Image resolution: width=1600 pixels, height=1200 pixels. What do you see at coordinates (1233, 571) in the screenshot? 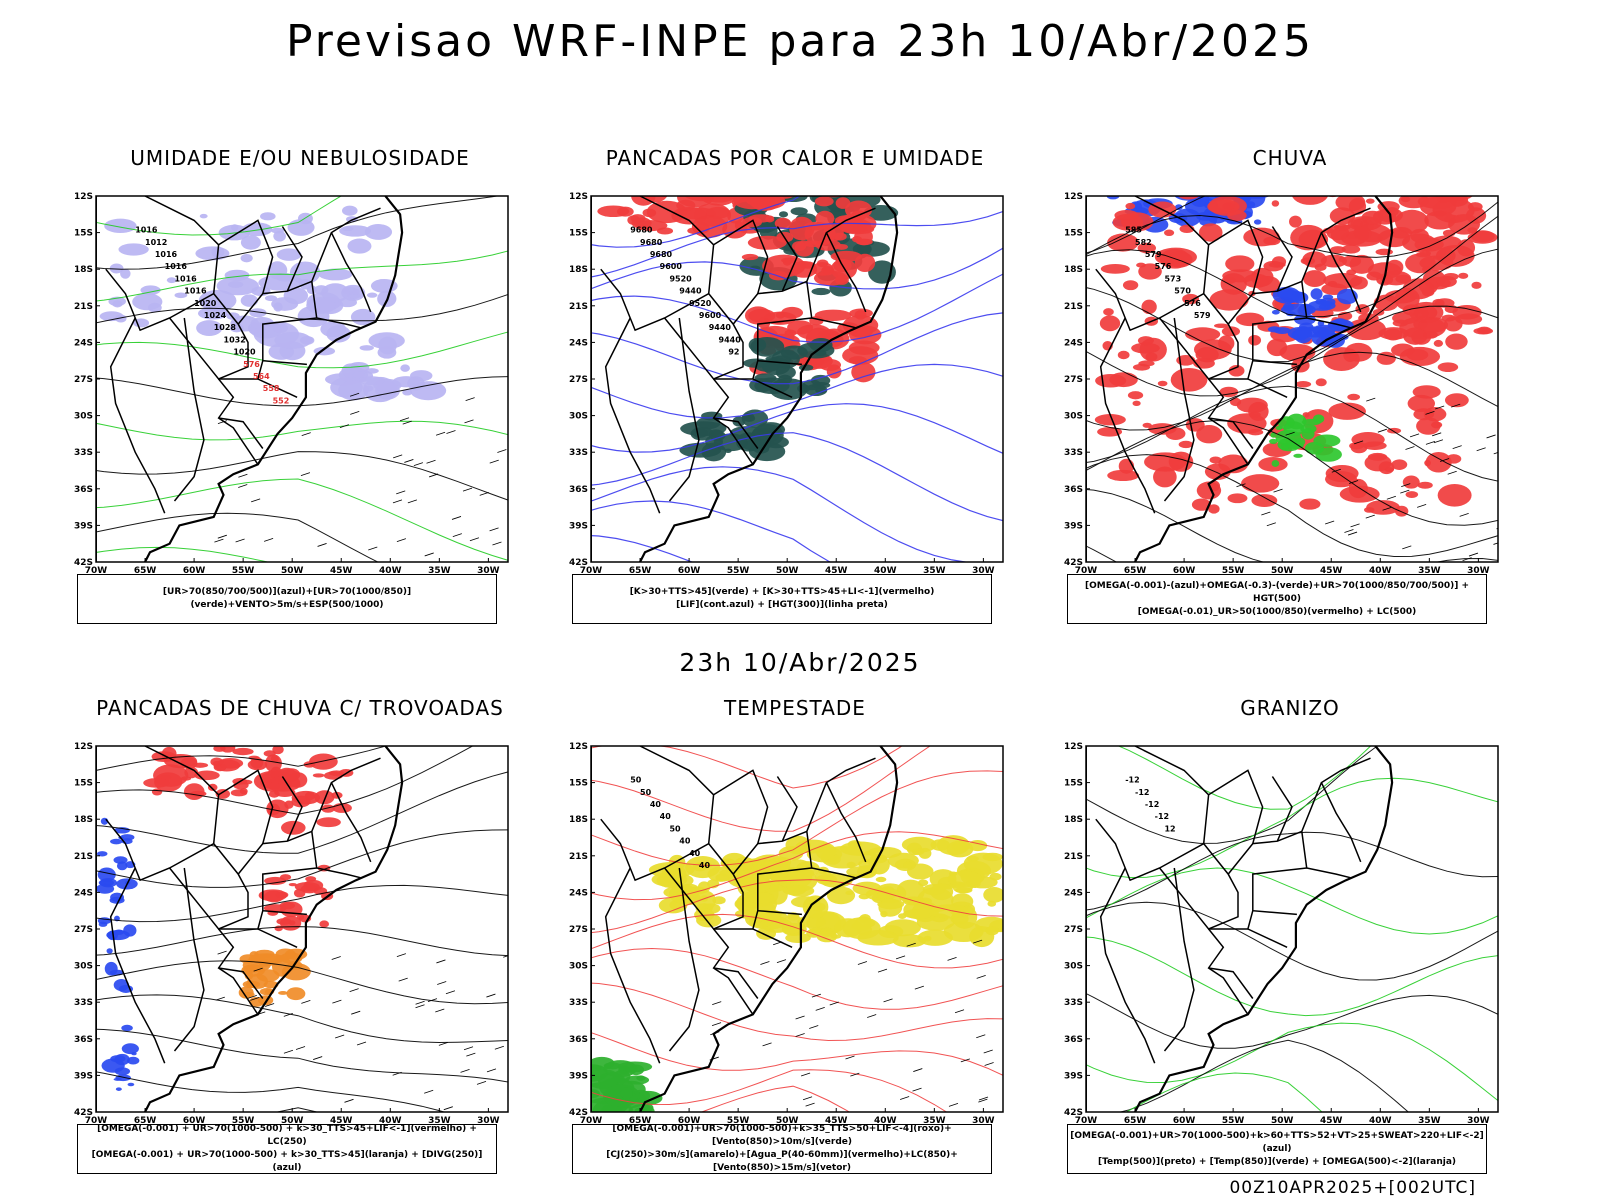
I see `lon-tick-label: 55W` at bounding box center [1233, 571].